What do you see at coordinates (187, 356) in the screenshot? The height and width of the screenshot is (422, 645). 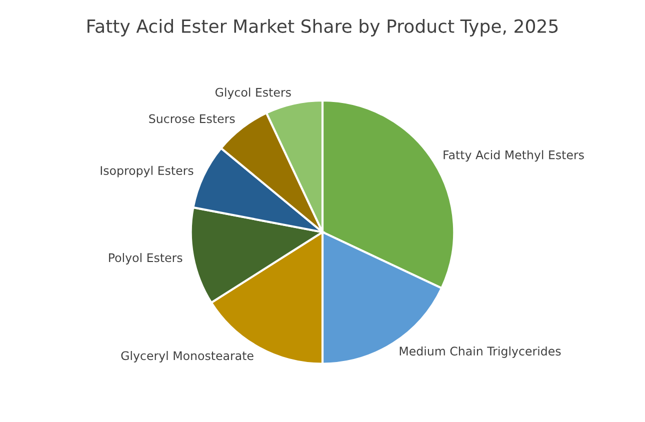 I see `slice-label: Glyceryl Monostearate` at bounding box center [187, 356].